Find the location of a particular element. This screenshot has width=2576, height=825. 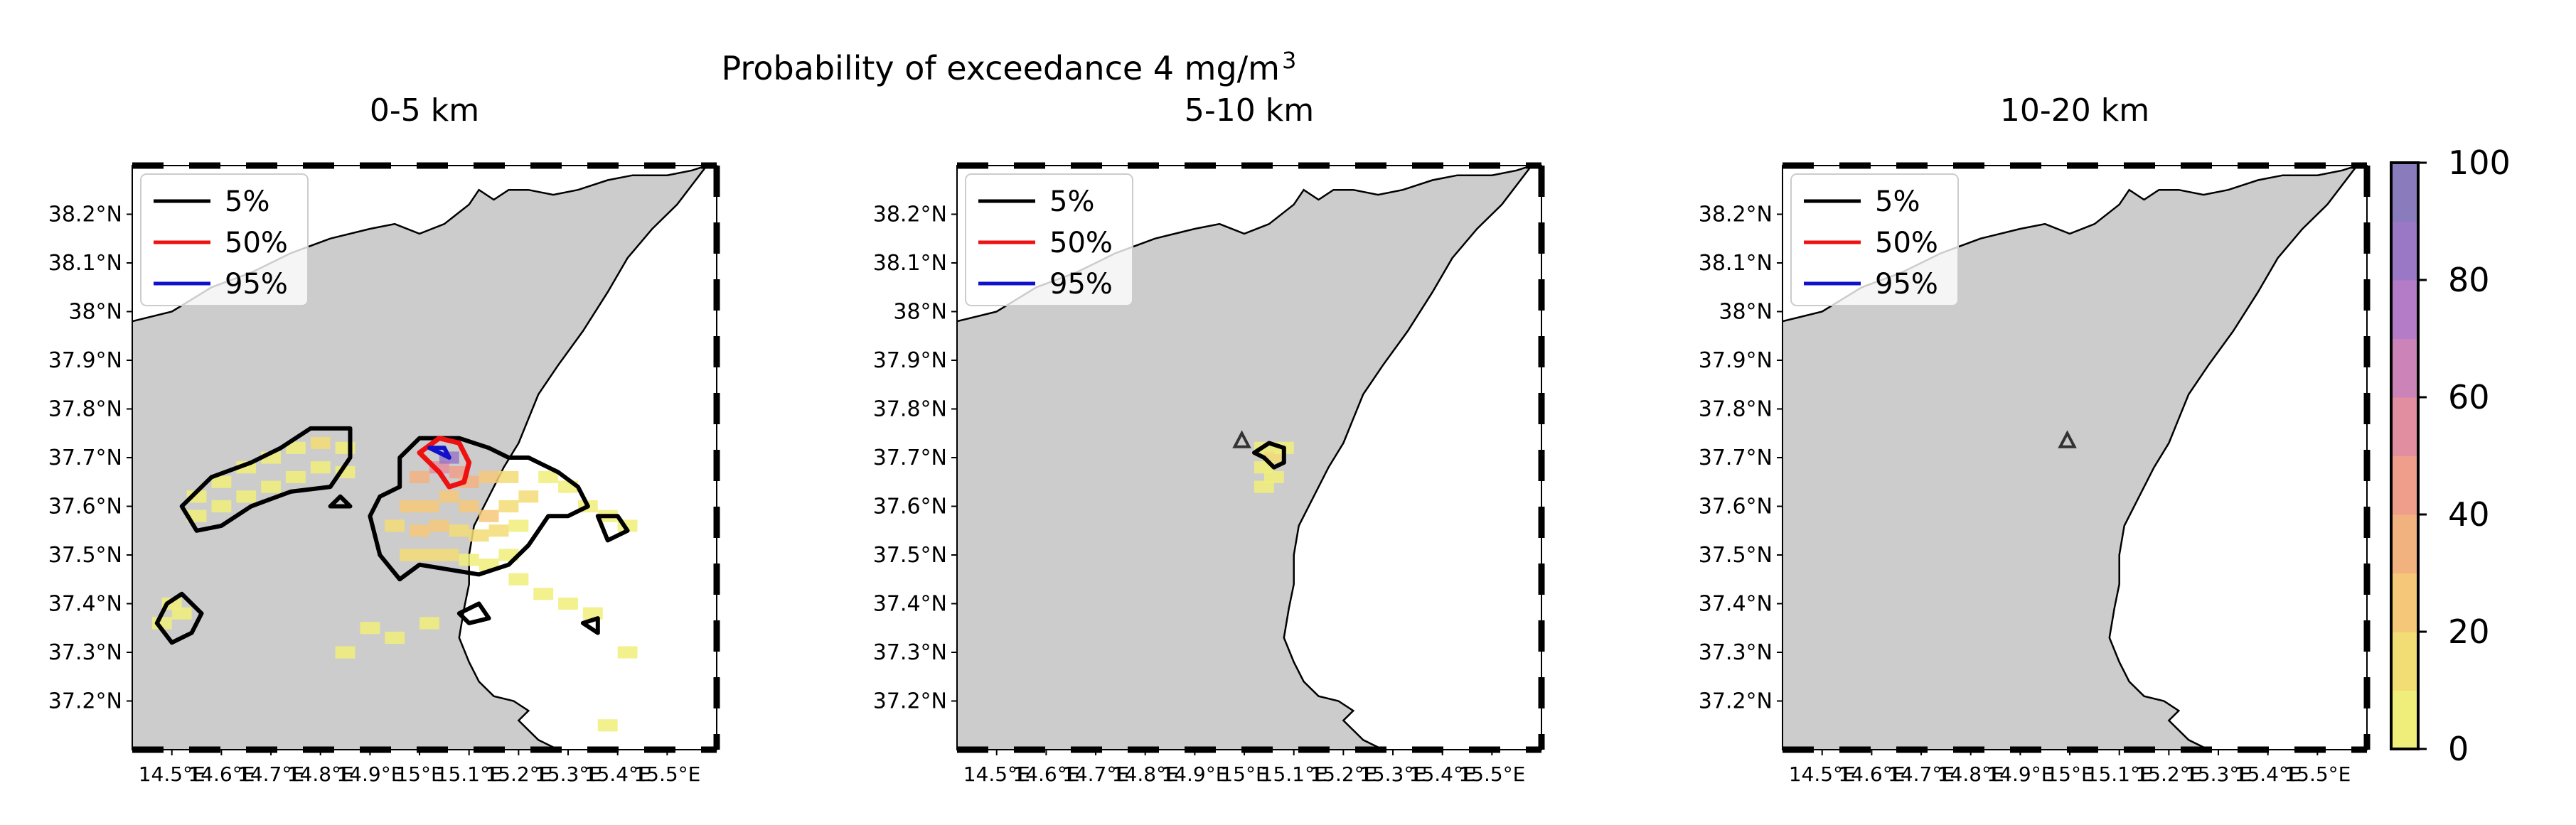

ytick-label: 38°N is located at coordinates (920, 312).